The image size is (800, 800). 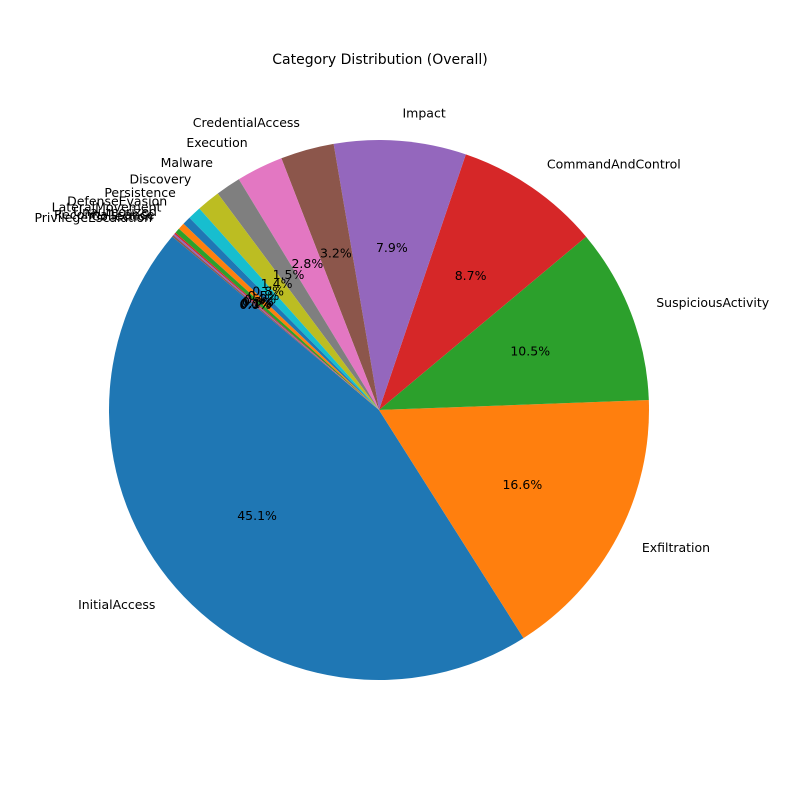 I want to click on pie-slice-execution, so click(x=308, y=284).